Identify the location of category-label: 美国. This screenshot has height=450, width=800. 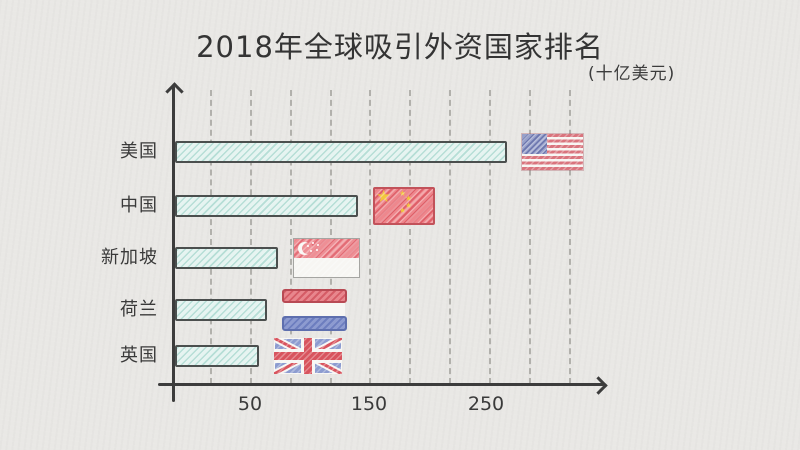
(139, 151).